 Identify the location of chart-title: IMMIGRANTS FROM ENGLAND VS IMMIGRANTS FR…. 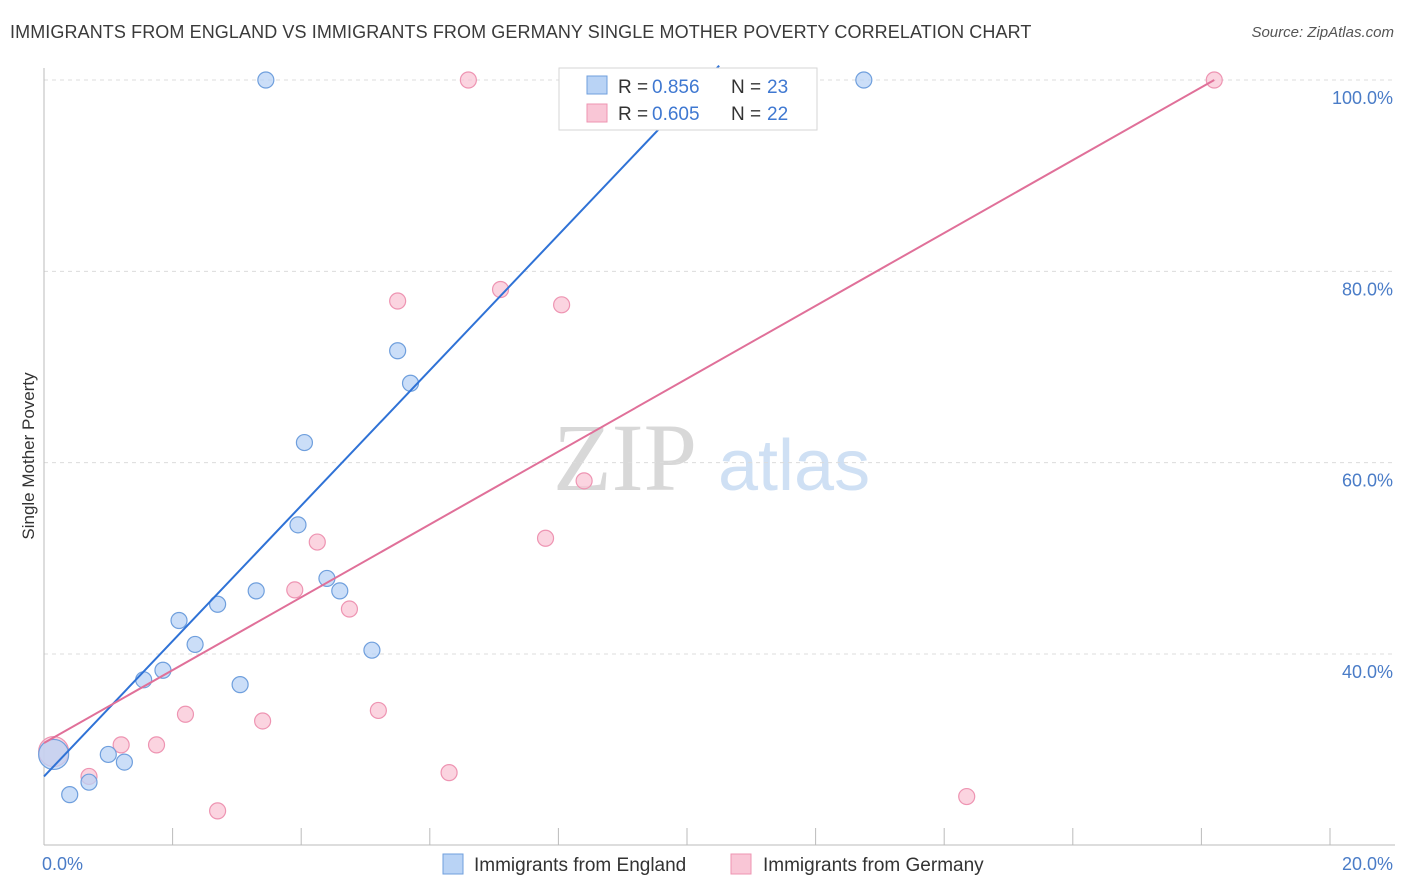
(521, 32).